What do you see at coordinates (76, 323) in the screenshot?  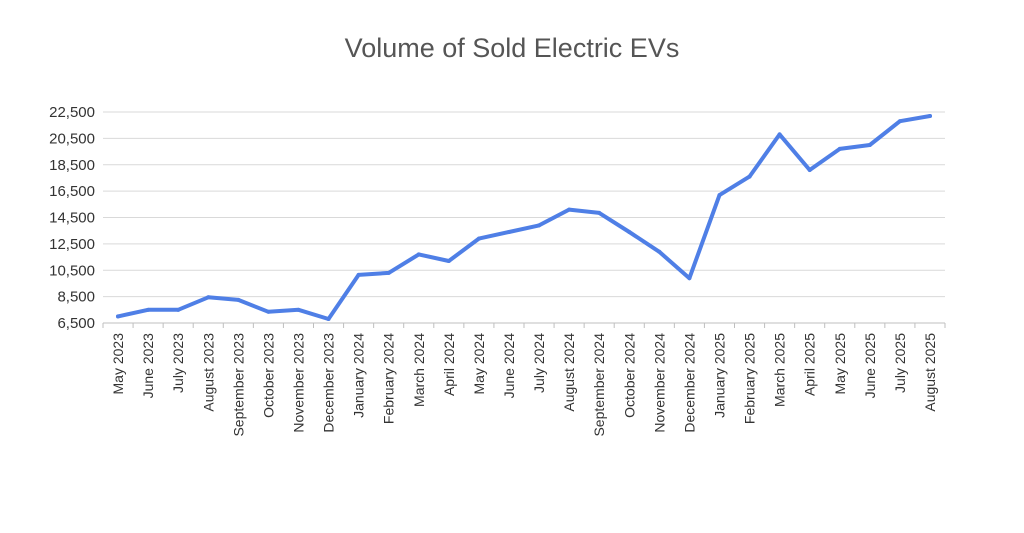 I see `y-tick-label: 6,500` at bounding box center [76, 323].